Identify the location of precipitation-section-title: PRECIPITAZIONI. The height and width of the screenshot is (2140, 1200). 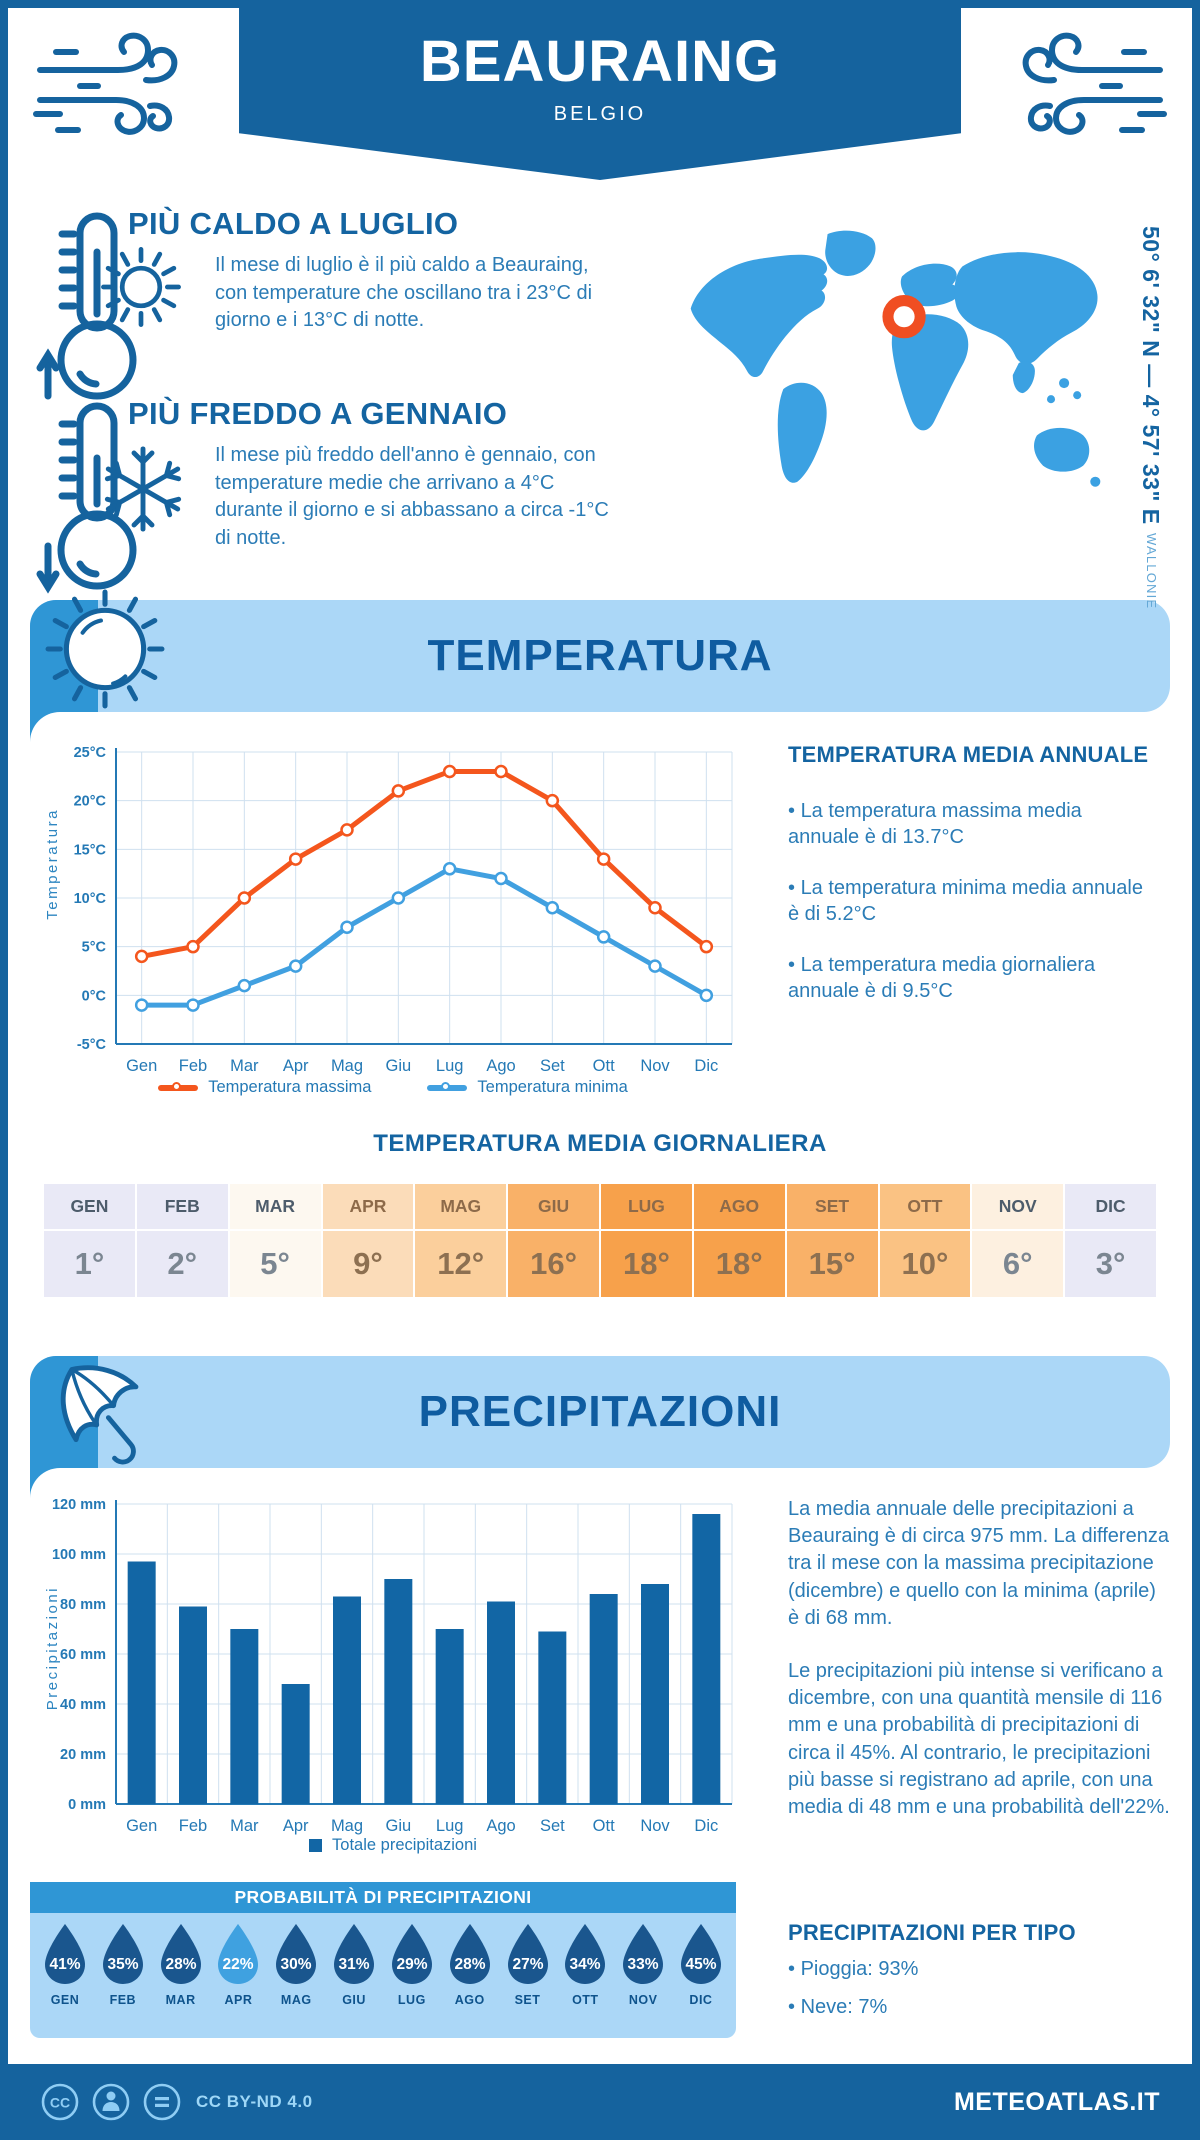
(600, 1411).